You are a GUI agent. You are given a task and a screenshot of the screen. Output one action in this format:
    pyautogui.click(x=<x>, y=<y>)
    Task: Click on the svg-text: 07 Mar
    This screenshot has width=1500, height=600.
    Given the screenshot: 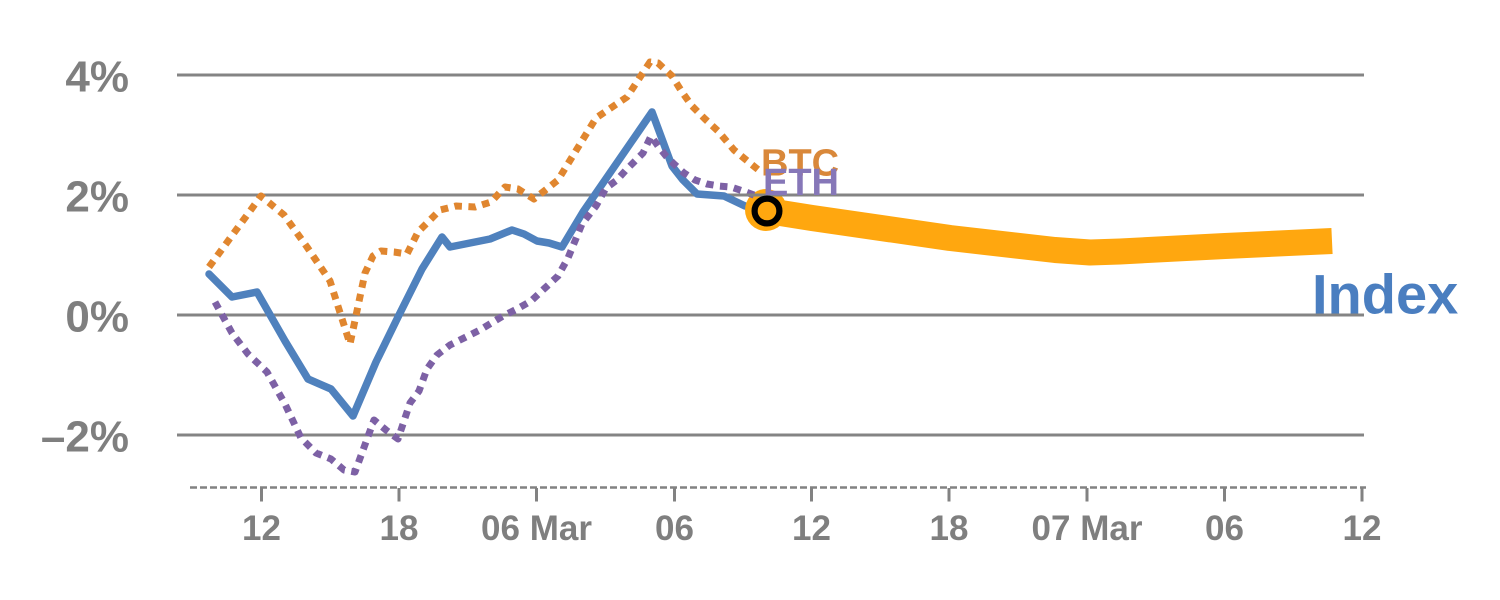 What is the action you would take?
    pyautogui.click(x=1087, y=528)
    